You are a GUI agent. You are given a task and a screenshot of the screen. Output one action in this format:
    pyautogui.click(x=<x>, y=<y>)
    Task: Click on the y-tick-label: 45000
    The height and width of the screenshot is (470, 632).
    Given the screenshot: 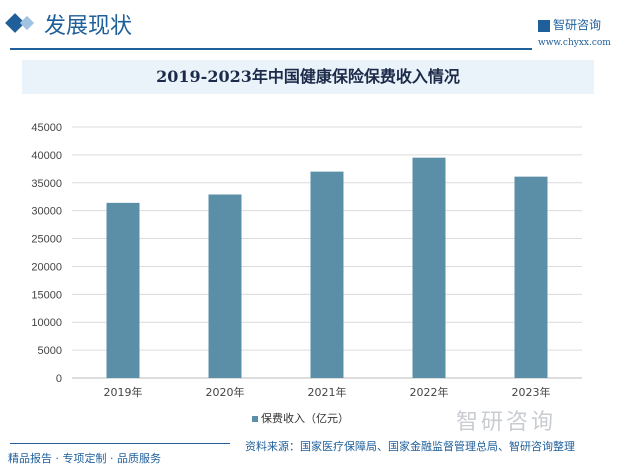 What is the action you would take?
    pyautogui.click(x=46, y=128)
    